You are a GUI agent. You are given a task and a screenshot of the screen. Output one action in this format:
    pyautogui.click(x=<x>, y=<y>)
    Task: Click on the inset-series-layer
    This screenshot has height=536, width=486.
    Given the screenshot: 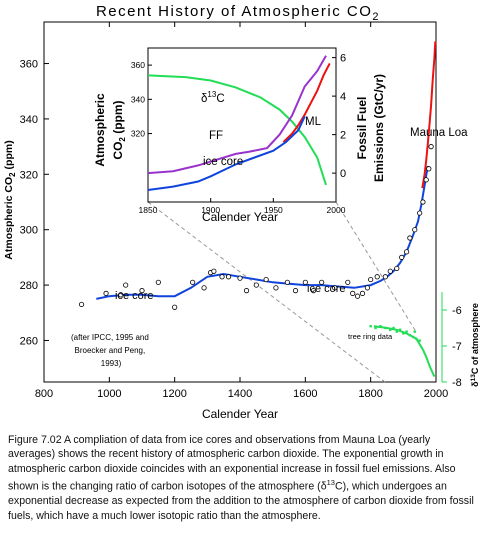 What is the action you would take?
    pyautogui.click(x=239, y=123)
    